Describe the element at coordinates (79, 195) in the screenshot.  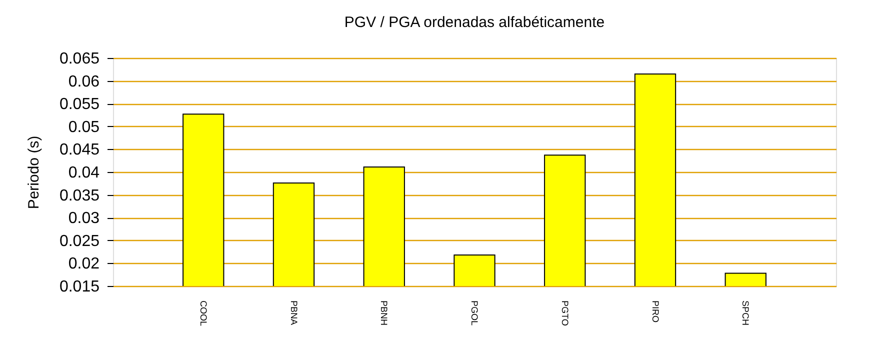
I see `y-tick-label: 0.035` at that location.